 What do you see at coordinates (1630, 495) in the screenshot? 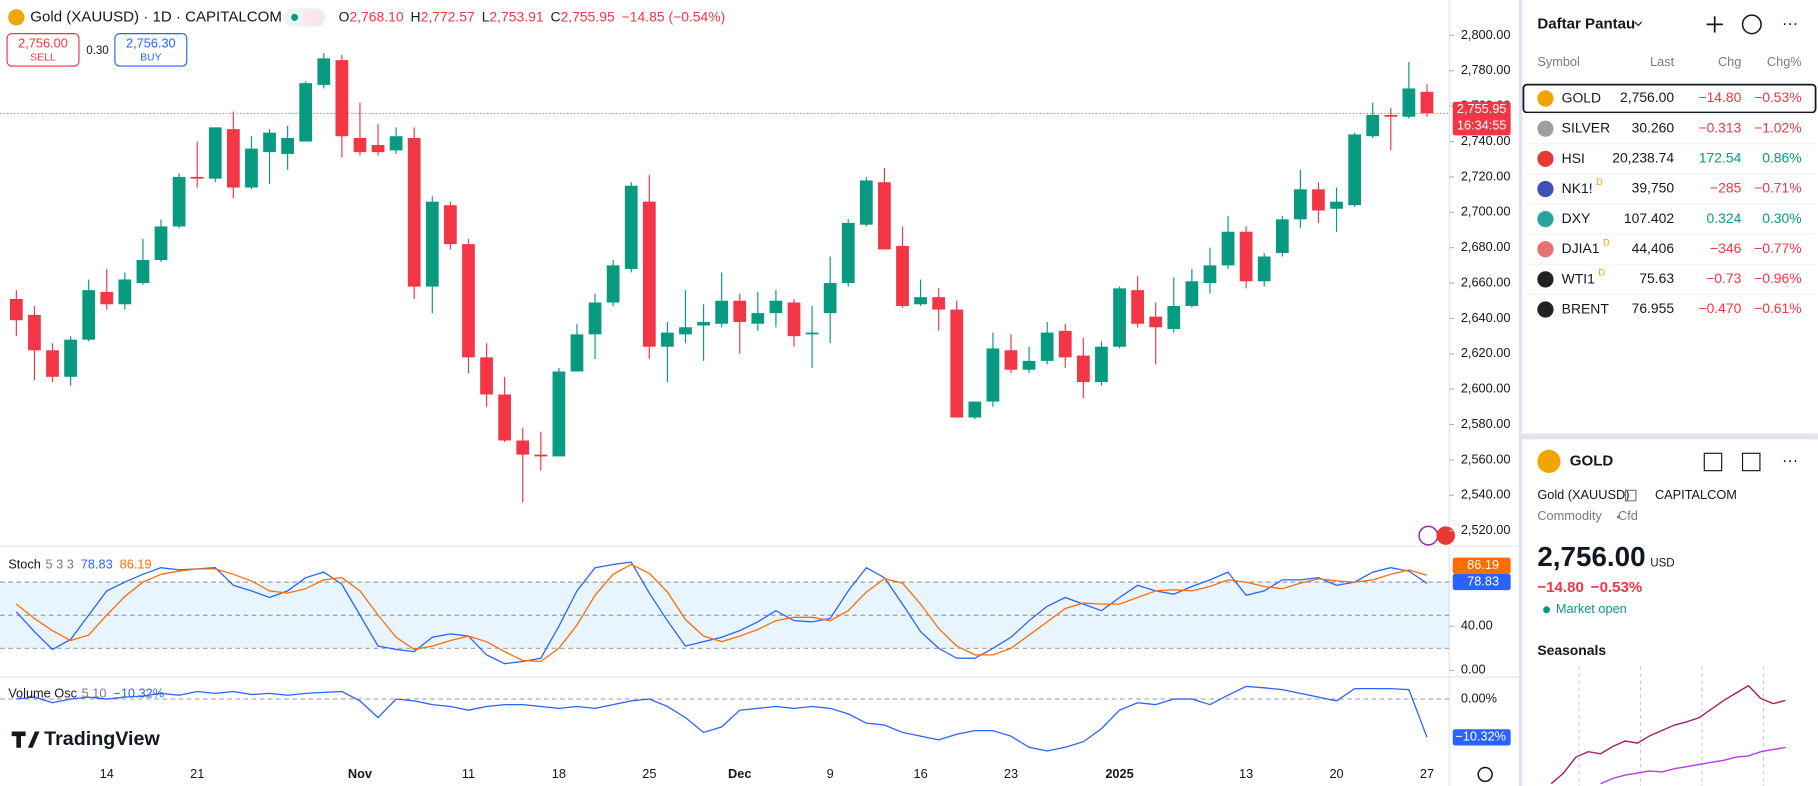
I see `link-icon` at bounding box center [1630, 495].